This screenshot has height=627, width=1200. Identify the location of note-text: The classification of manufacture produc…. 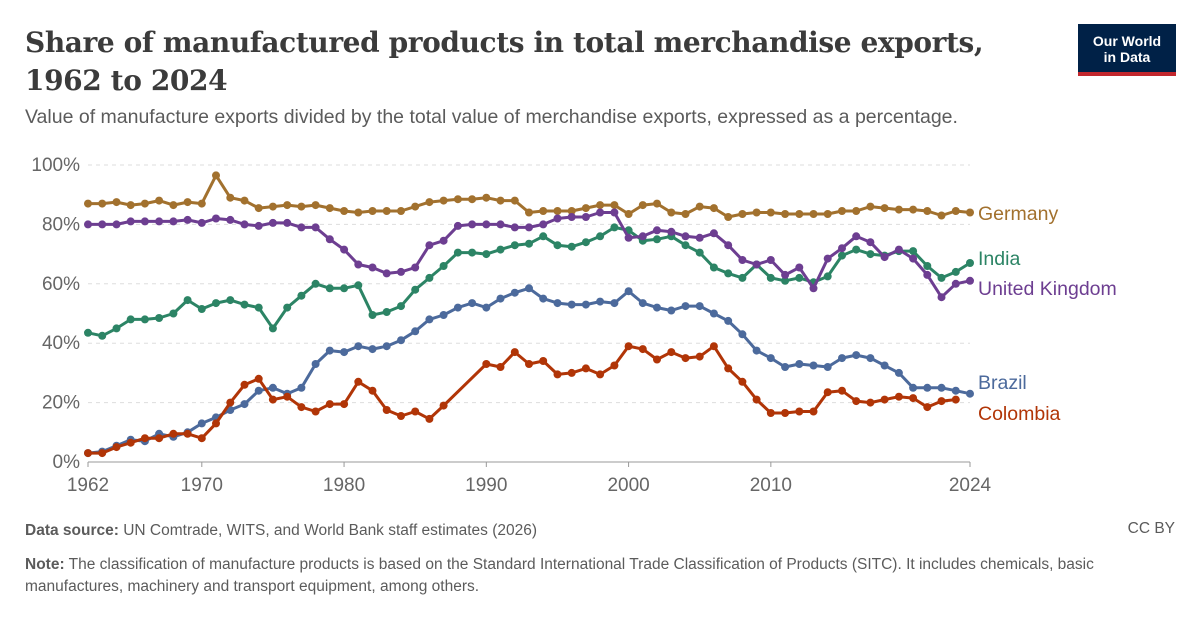
(559, 575).